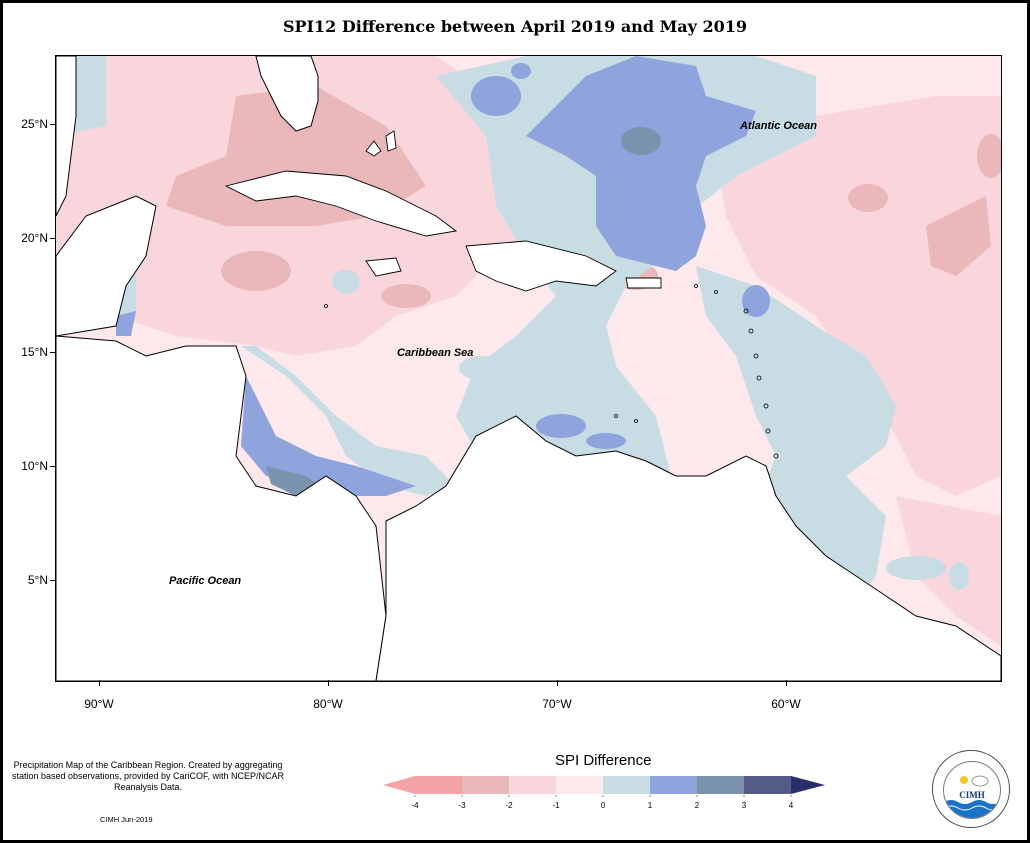 This screenshot has width=1030, height=843. I want to click on label-atlantic-ocean: Atlantic Ocean, so click(779, 126).